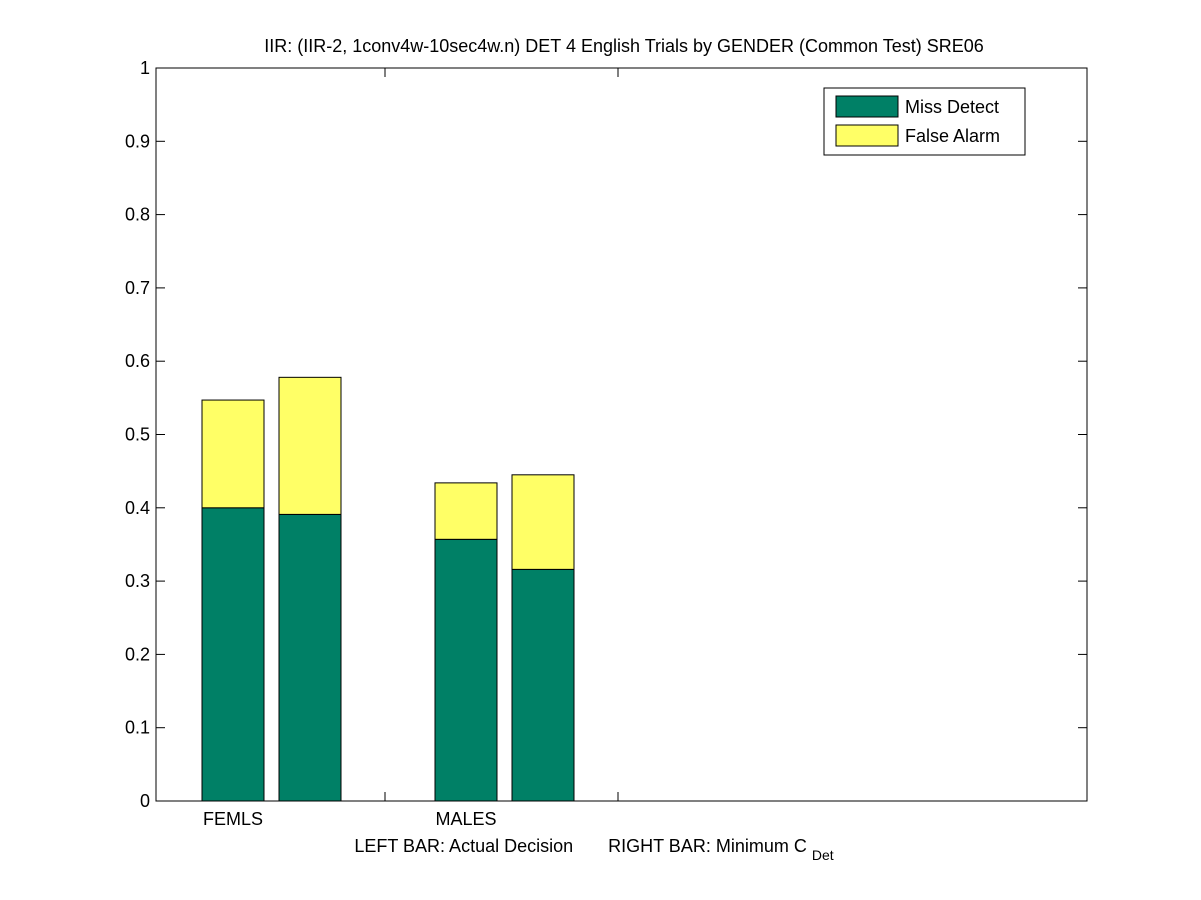  What do you see at coordinates (137, 215) in the screenshot?
I see `y-tick-label: 0.8` at bounding box center [137, 215].